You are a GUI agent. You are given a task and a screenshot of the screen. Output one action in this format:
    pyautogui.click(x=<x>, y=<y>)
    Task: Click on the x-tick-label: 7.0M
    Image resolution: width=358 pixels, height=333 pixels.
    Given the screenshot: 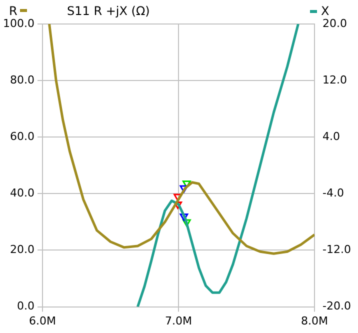 What is the action you would take?
    pyautogui.click(x=178, y=321)
    